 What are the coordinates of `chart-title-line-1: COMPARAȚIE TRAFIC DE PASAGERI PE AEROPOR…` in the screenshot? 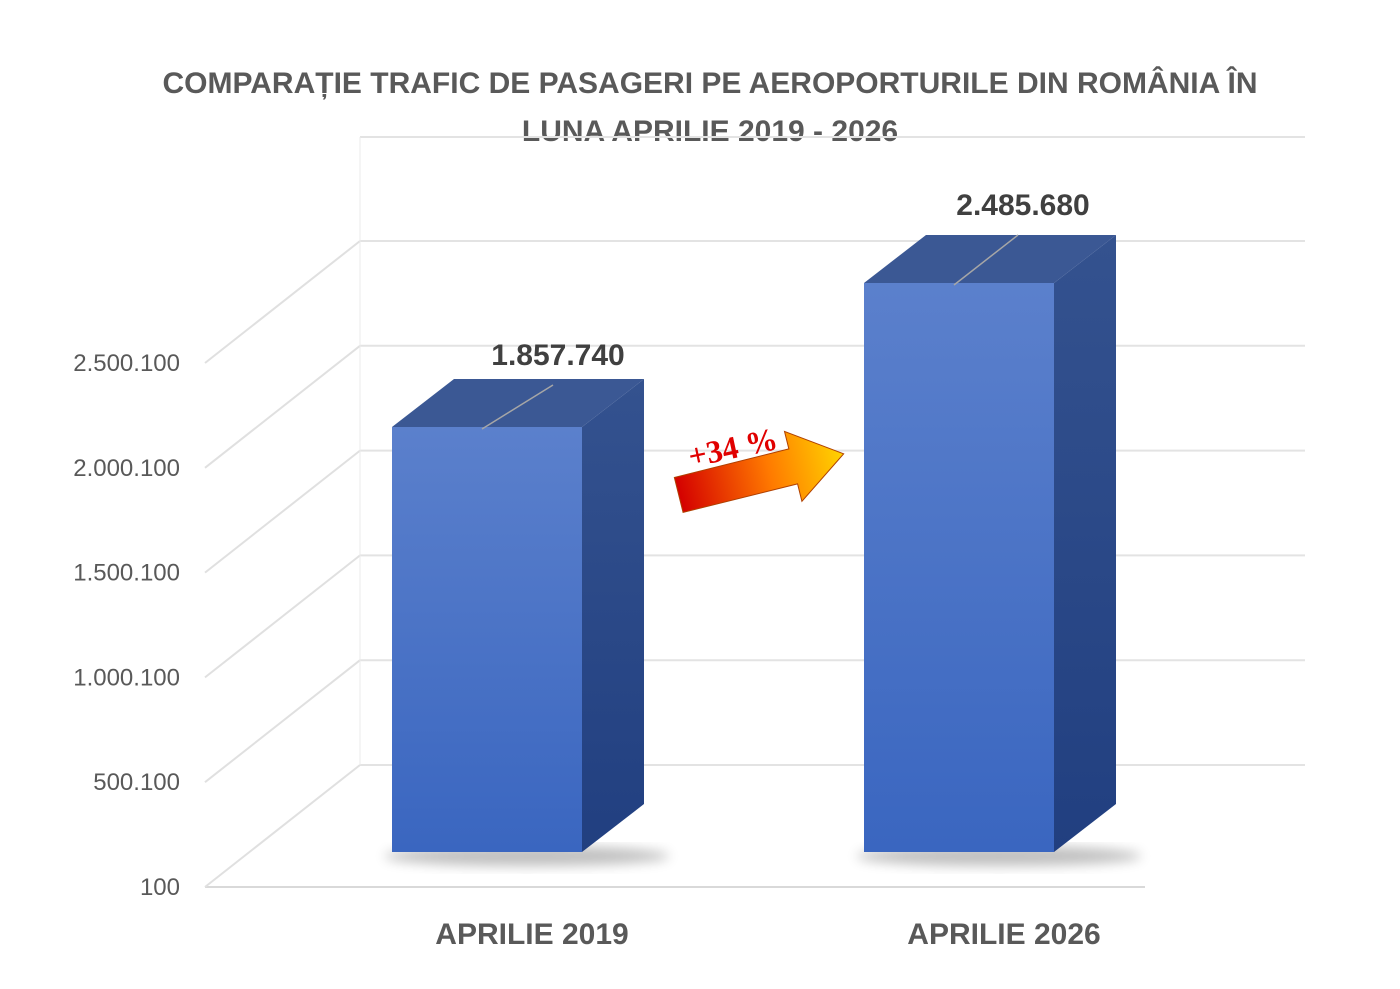 It's located at (710, 83).